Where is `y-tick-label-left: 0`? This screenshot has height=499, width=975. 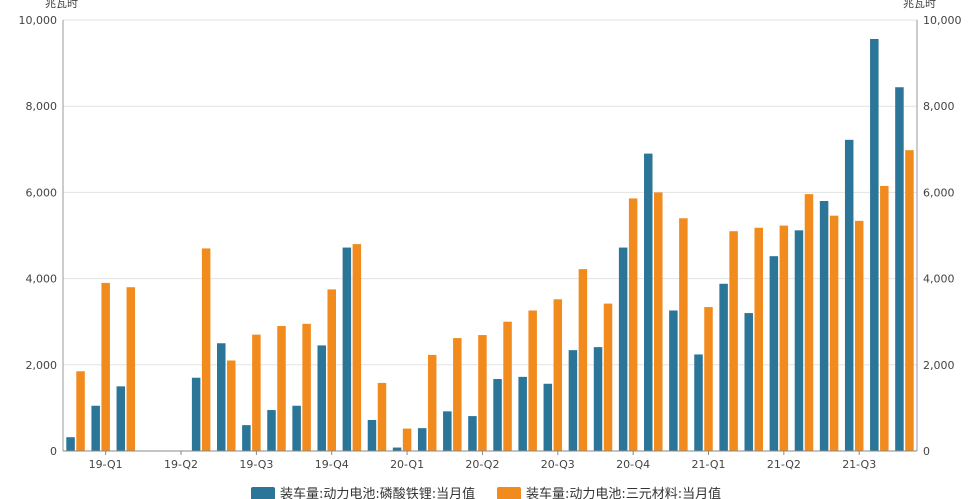
y-tick-label-left: 0 is located at coordinates (53, 451).